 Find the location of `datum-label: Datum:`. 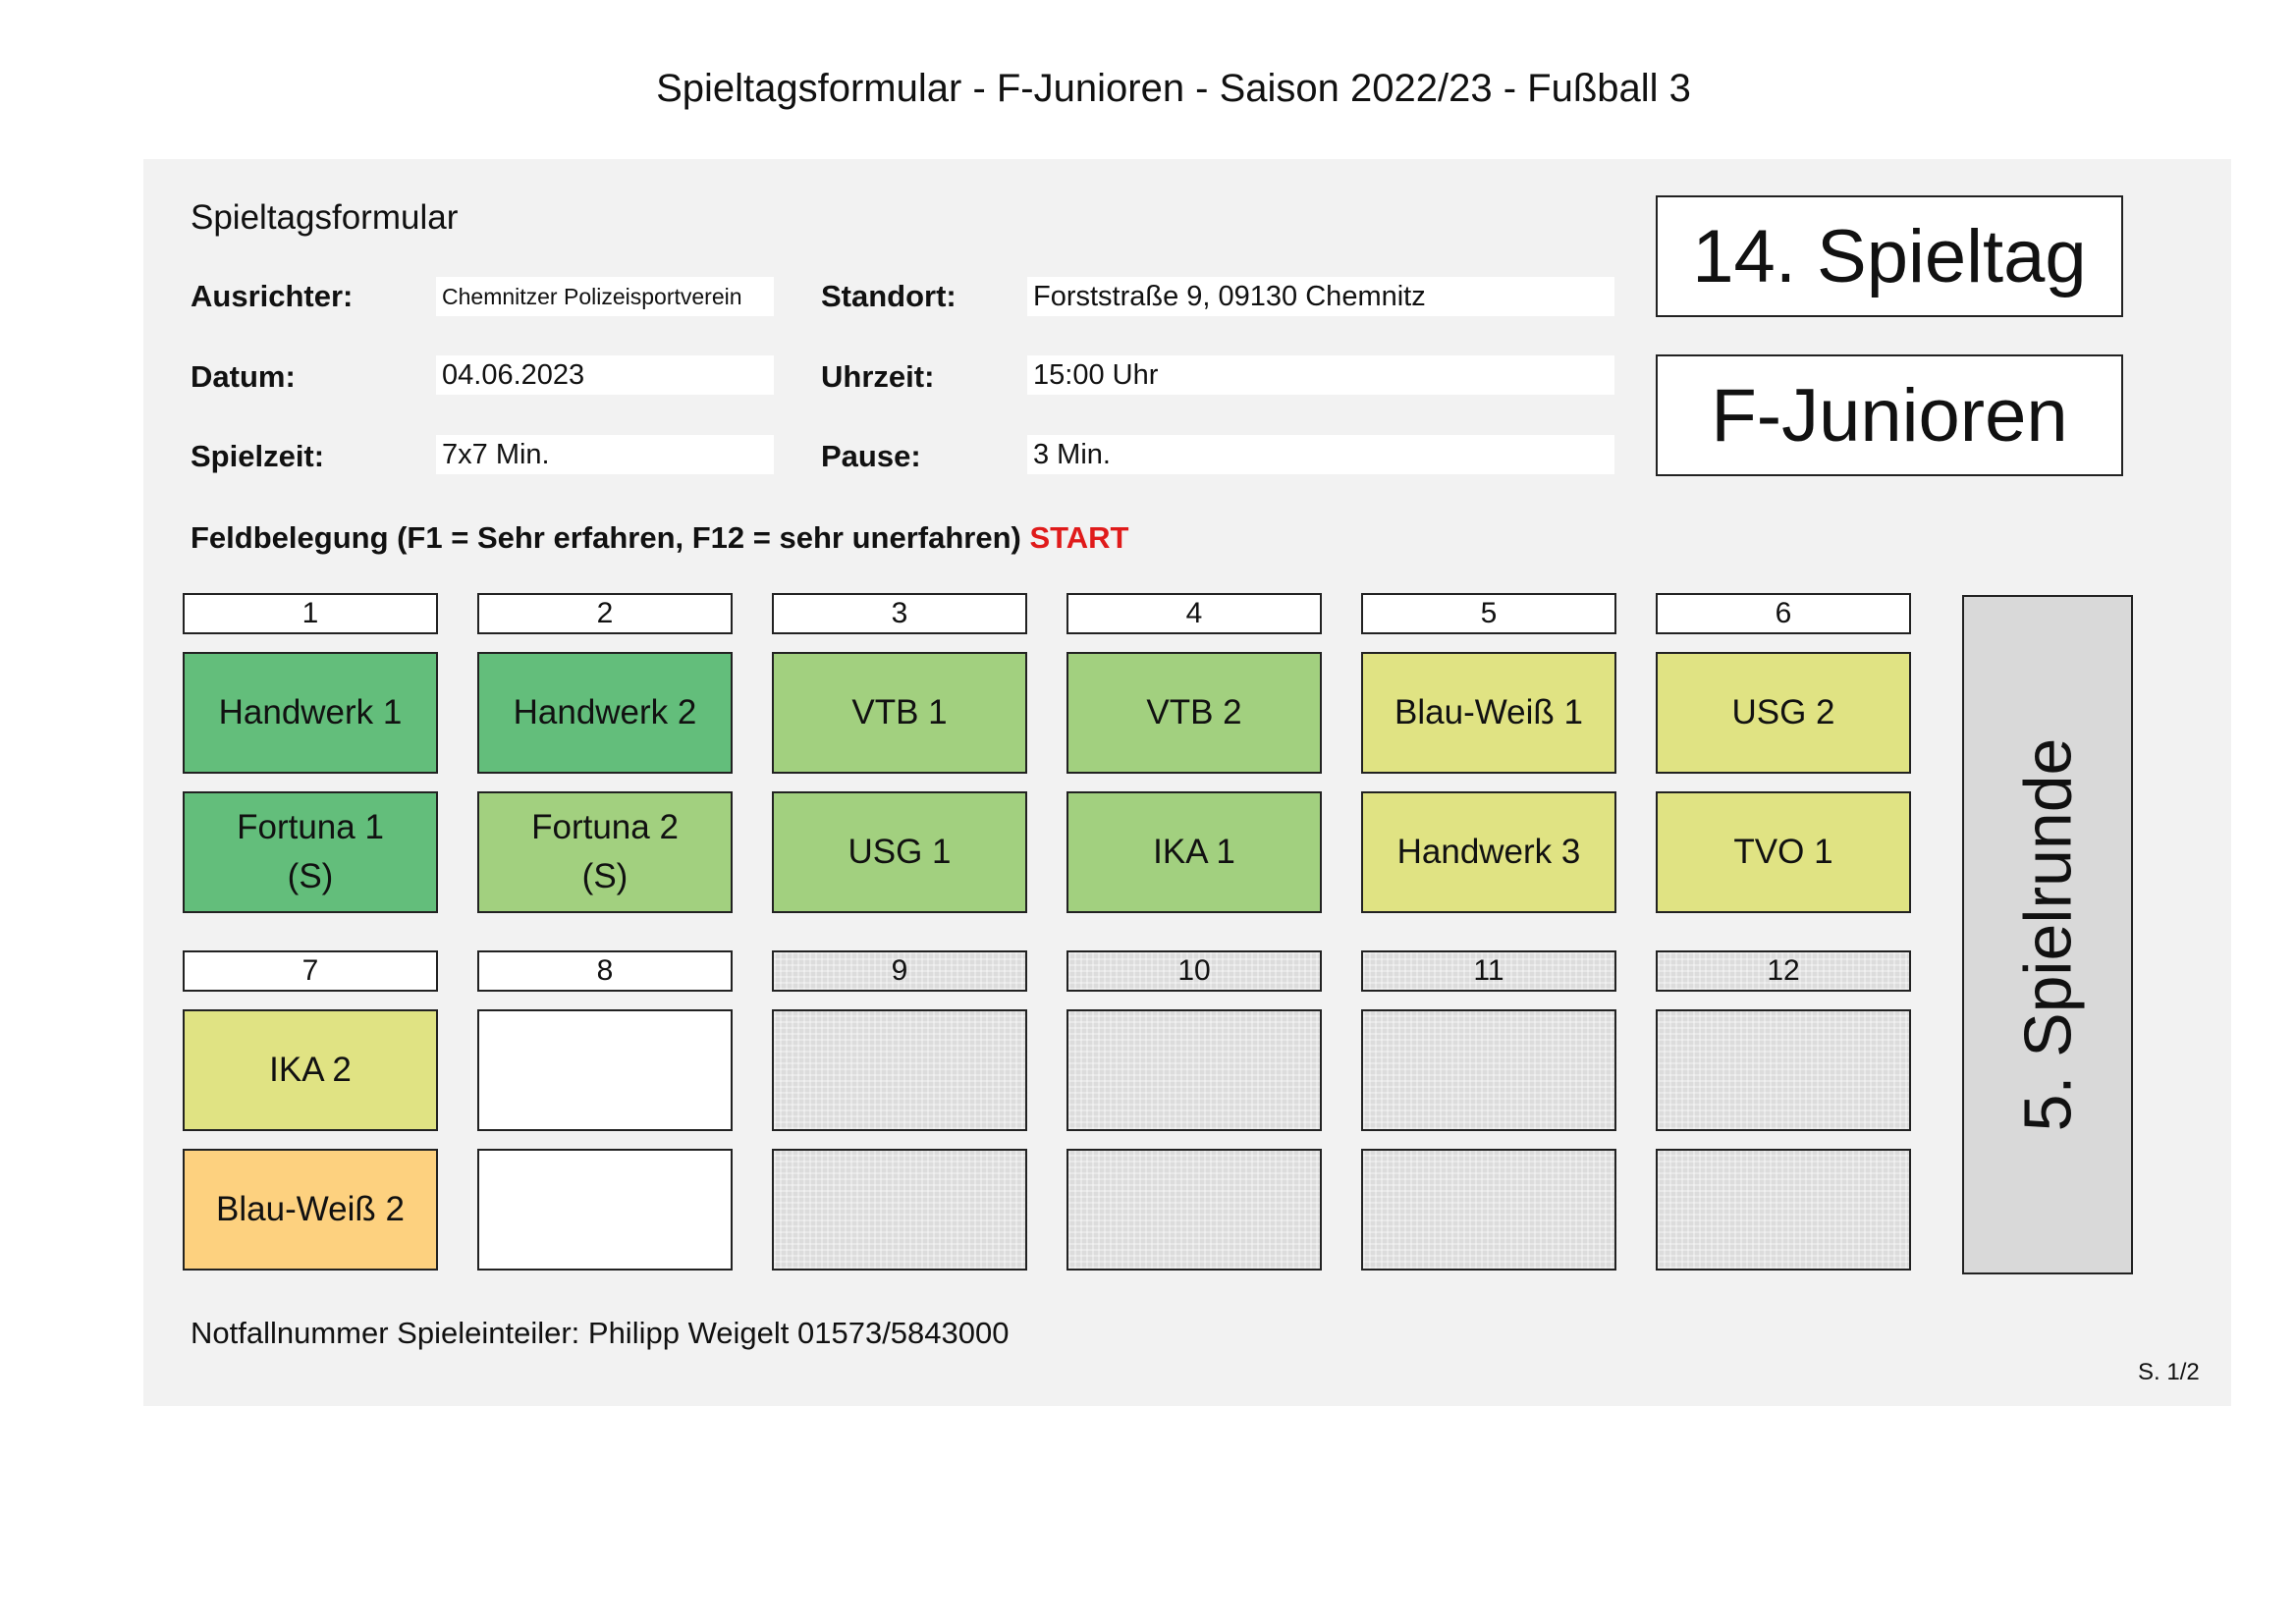

datum-label: Datum: is located at coordinates (243, 376).